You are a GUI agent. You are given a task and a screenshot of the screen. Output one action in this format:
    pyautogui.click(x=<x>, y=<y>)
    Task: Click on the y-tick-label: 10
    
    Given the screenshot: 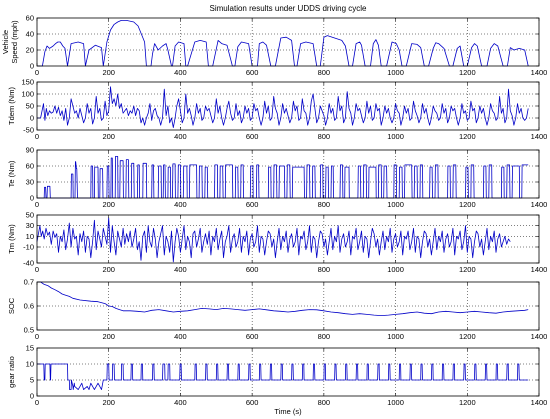 What is the action you would take?
    pyautogui.click(x=30, y=236)
    